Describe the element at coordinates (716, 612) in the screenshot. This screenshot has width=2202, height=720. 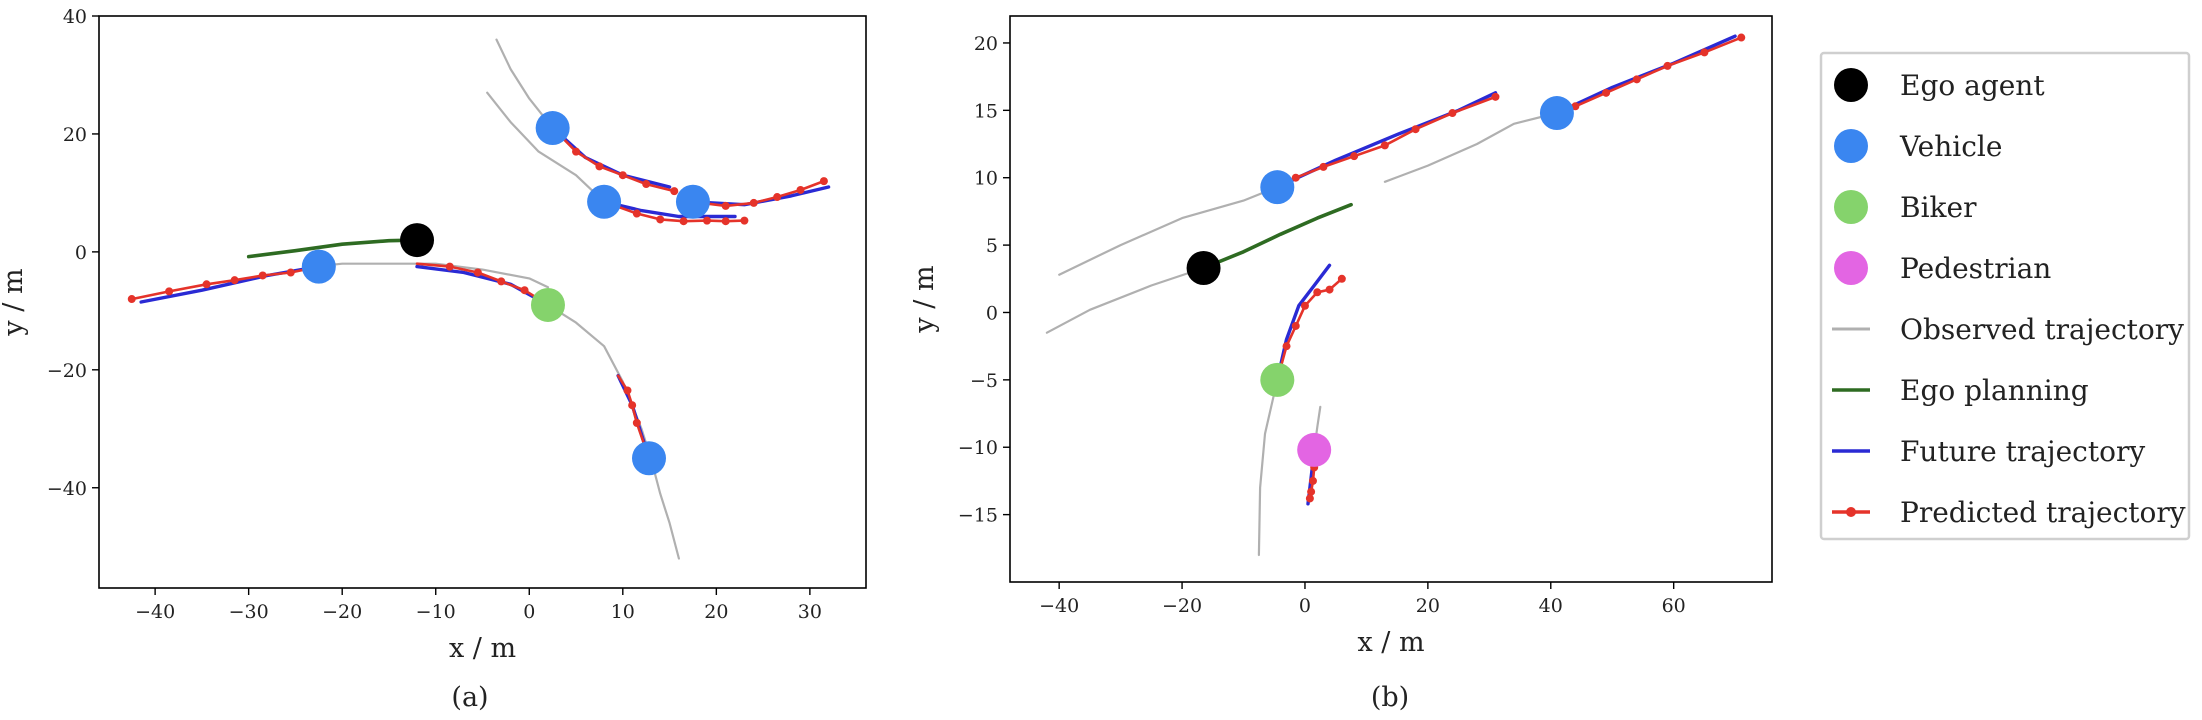
I see `x-tick-label: 20` at that location.